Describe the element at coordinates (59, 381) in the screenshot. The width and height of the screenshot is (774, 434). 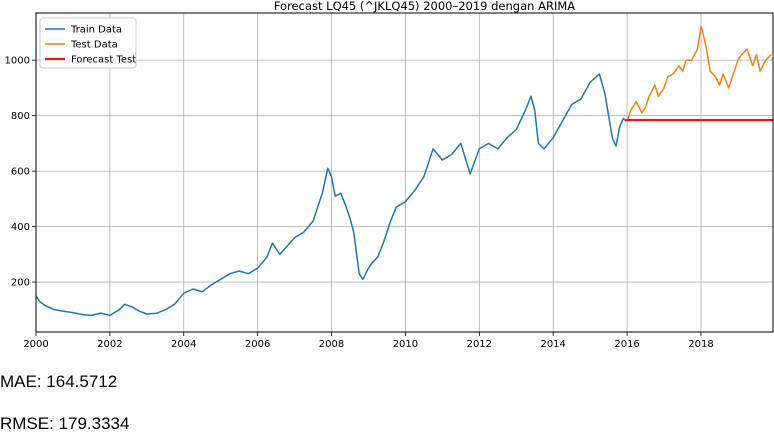
I see `mae-metric: MAE: 164.5712` at that location.